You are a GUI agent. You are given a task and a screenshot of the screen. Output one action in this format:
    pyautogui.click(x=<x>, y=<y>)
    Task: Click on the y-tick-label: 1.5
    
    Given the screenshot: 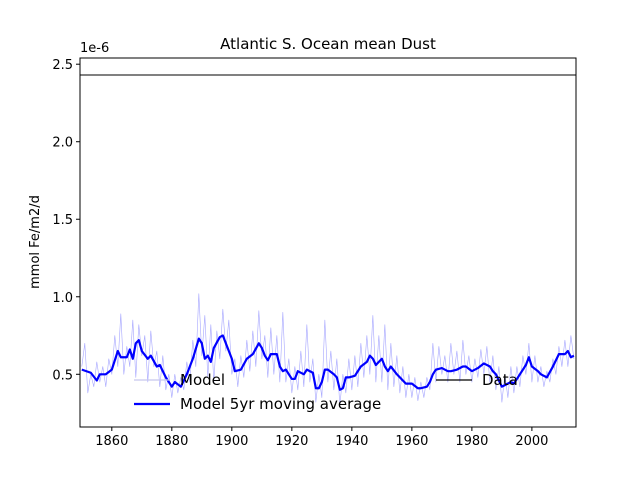 What is the action you would take?
    pyautogui.click(x=62, y=220)
    